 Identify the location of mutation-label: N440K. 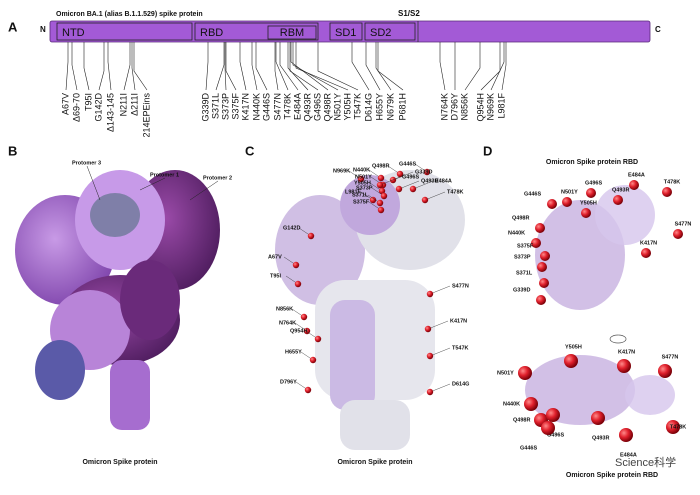
(256, 107).